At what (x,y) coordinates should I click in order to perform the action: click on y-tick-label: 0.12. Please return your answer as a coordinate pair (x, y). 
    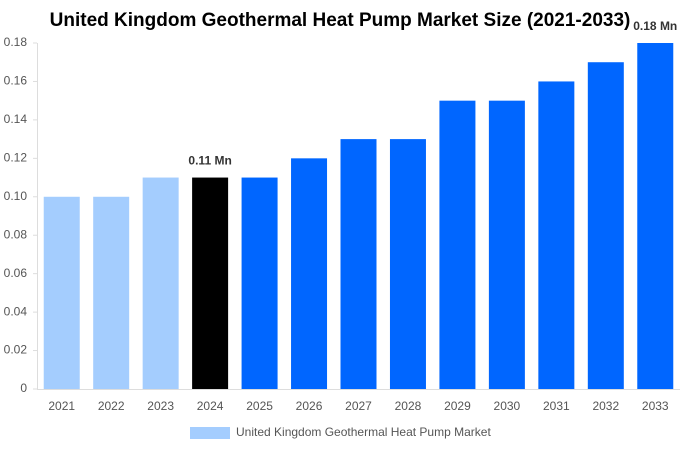
    Looking at the image, I should click on (16, 158).